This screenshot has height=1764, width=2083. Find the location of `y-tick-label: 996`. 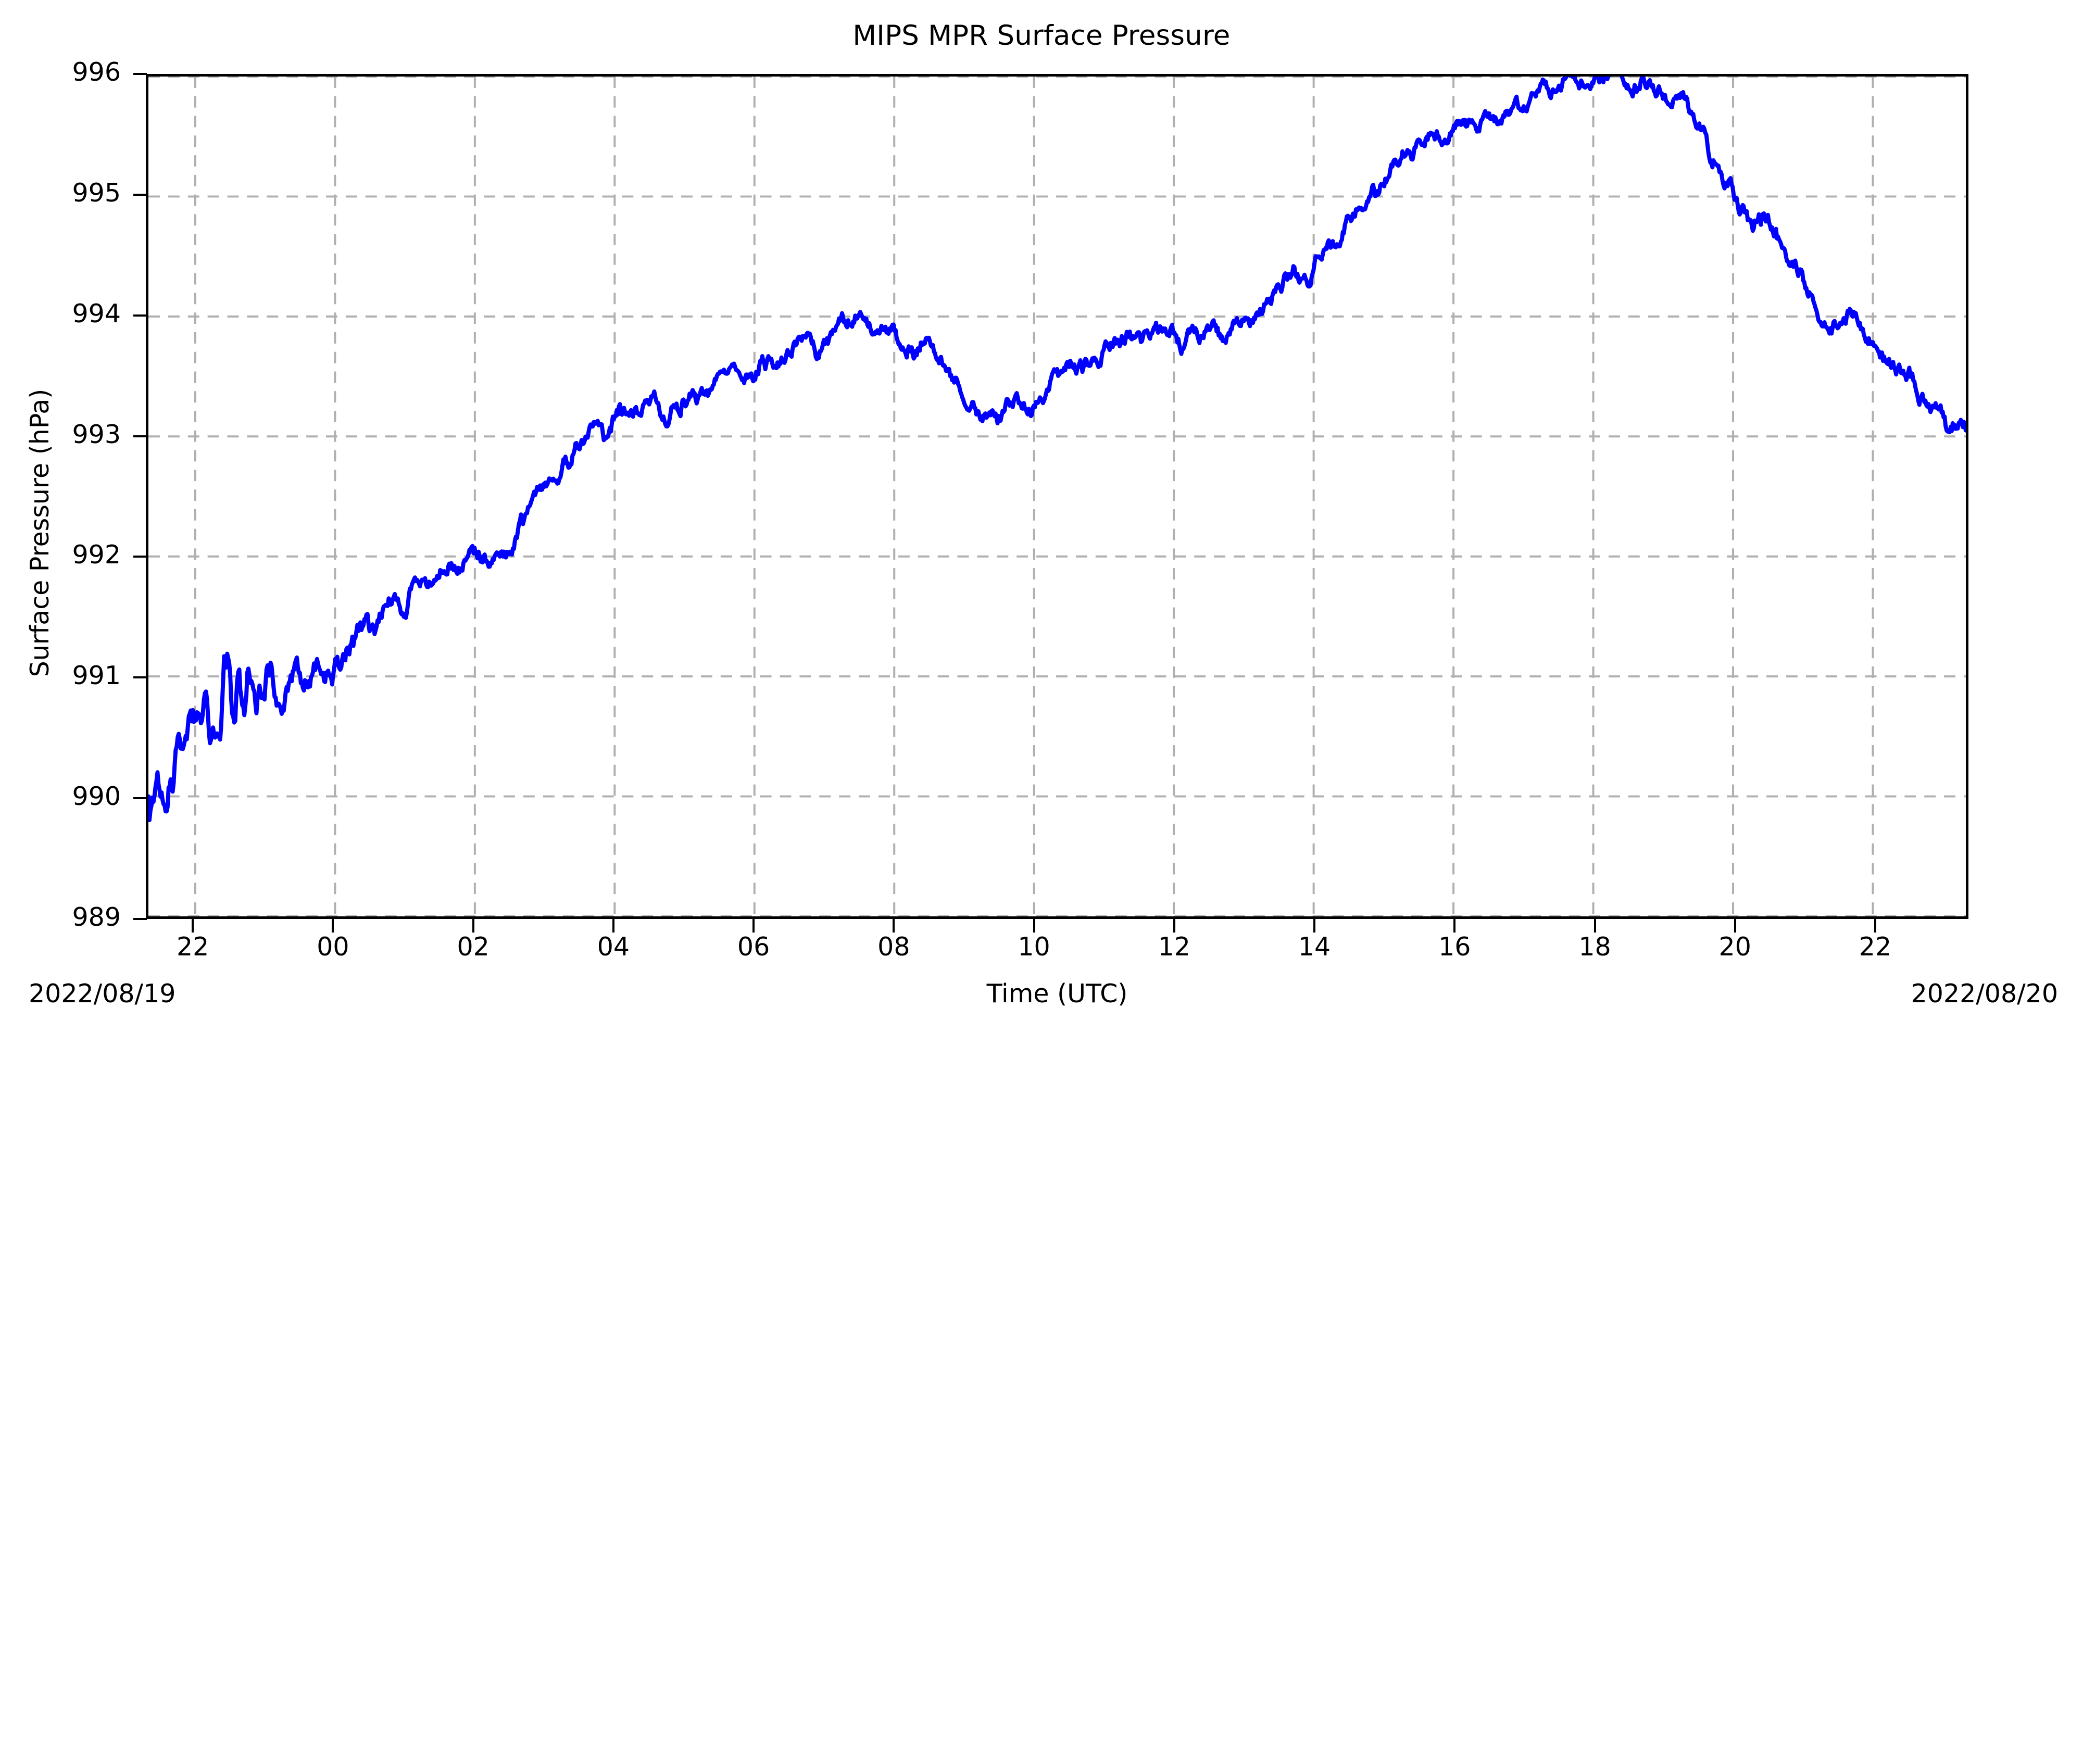

y-tick-label: 996 is located at coordinates (97, 72).